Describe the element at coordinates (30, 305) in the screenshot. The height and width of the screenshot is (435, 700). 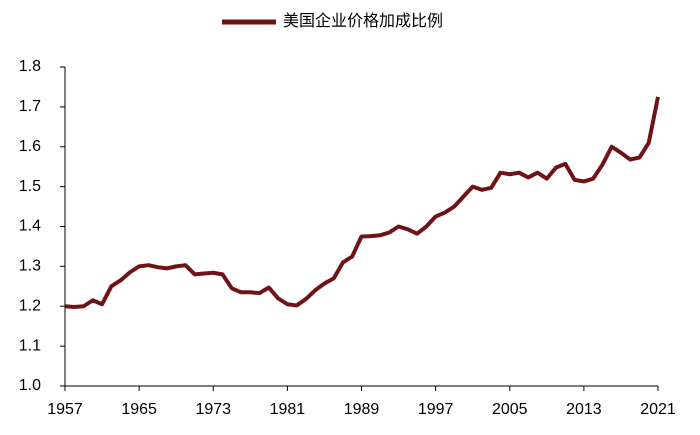
I see `y-tick-label: 1.2` at that location.